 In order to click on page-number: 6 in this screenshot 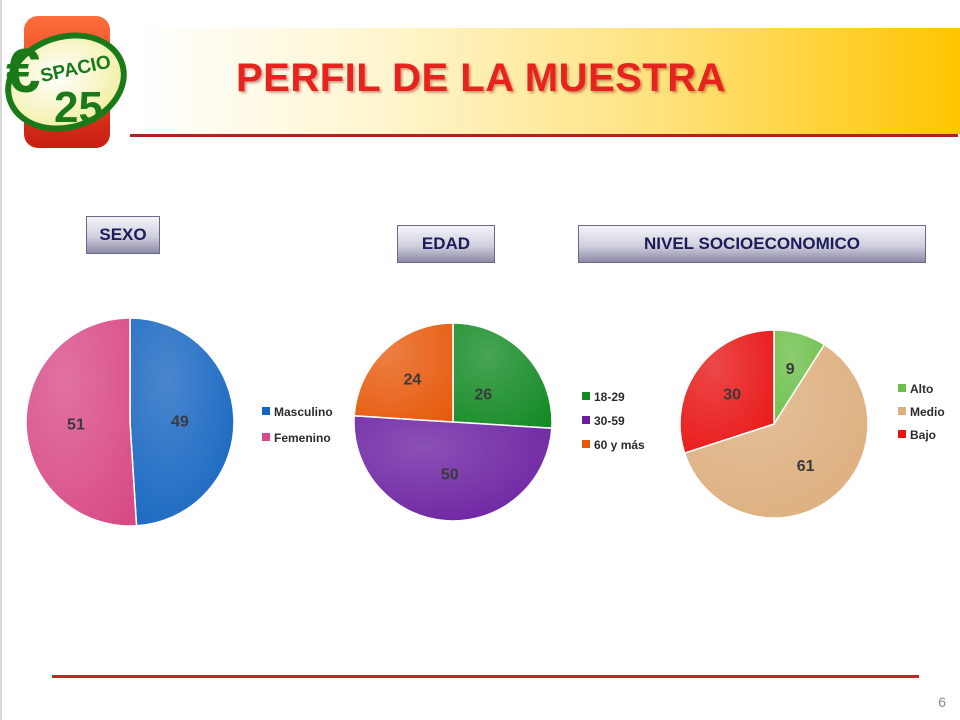, I will do `click(942, 702)`.